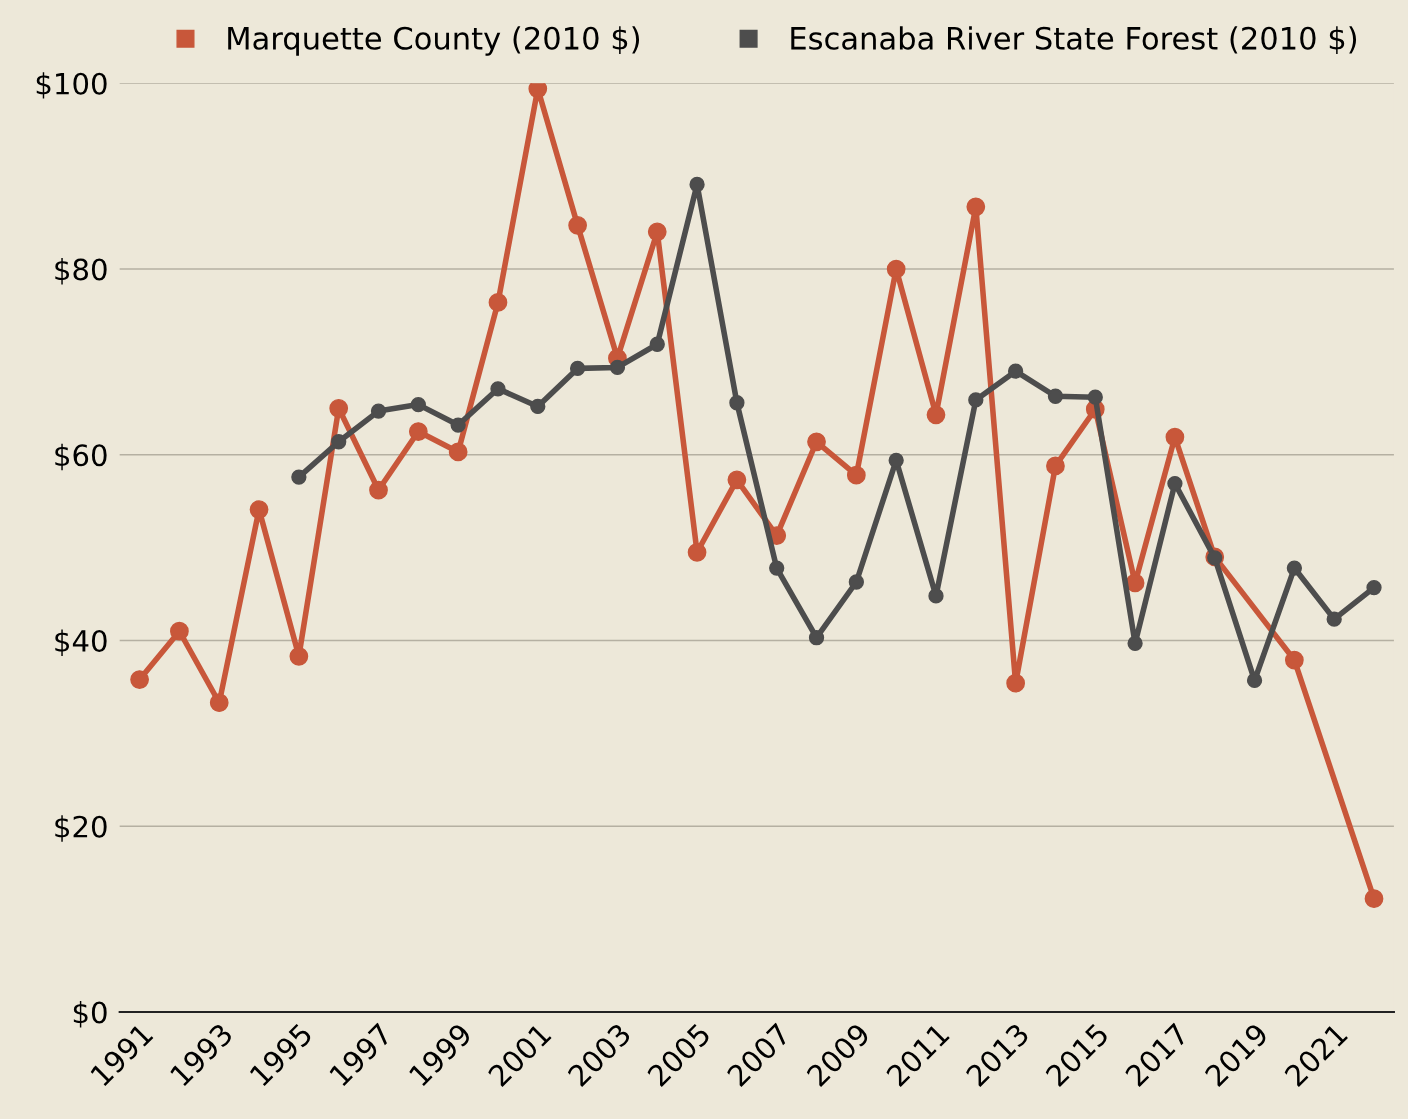 This screenshot has height=1119, width=1408. Describe the element at coordinates (81, 642) in the screenshot. I see `y-tick-label: $40` at that location.